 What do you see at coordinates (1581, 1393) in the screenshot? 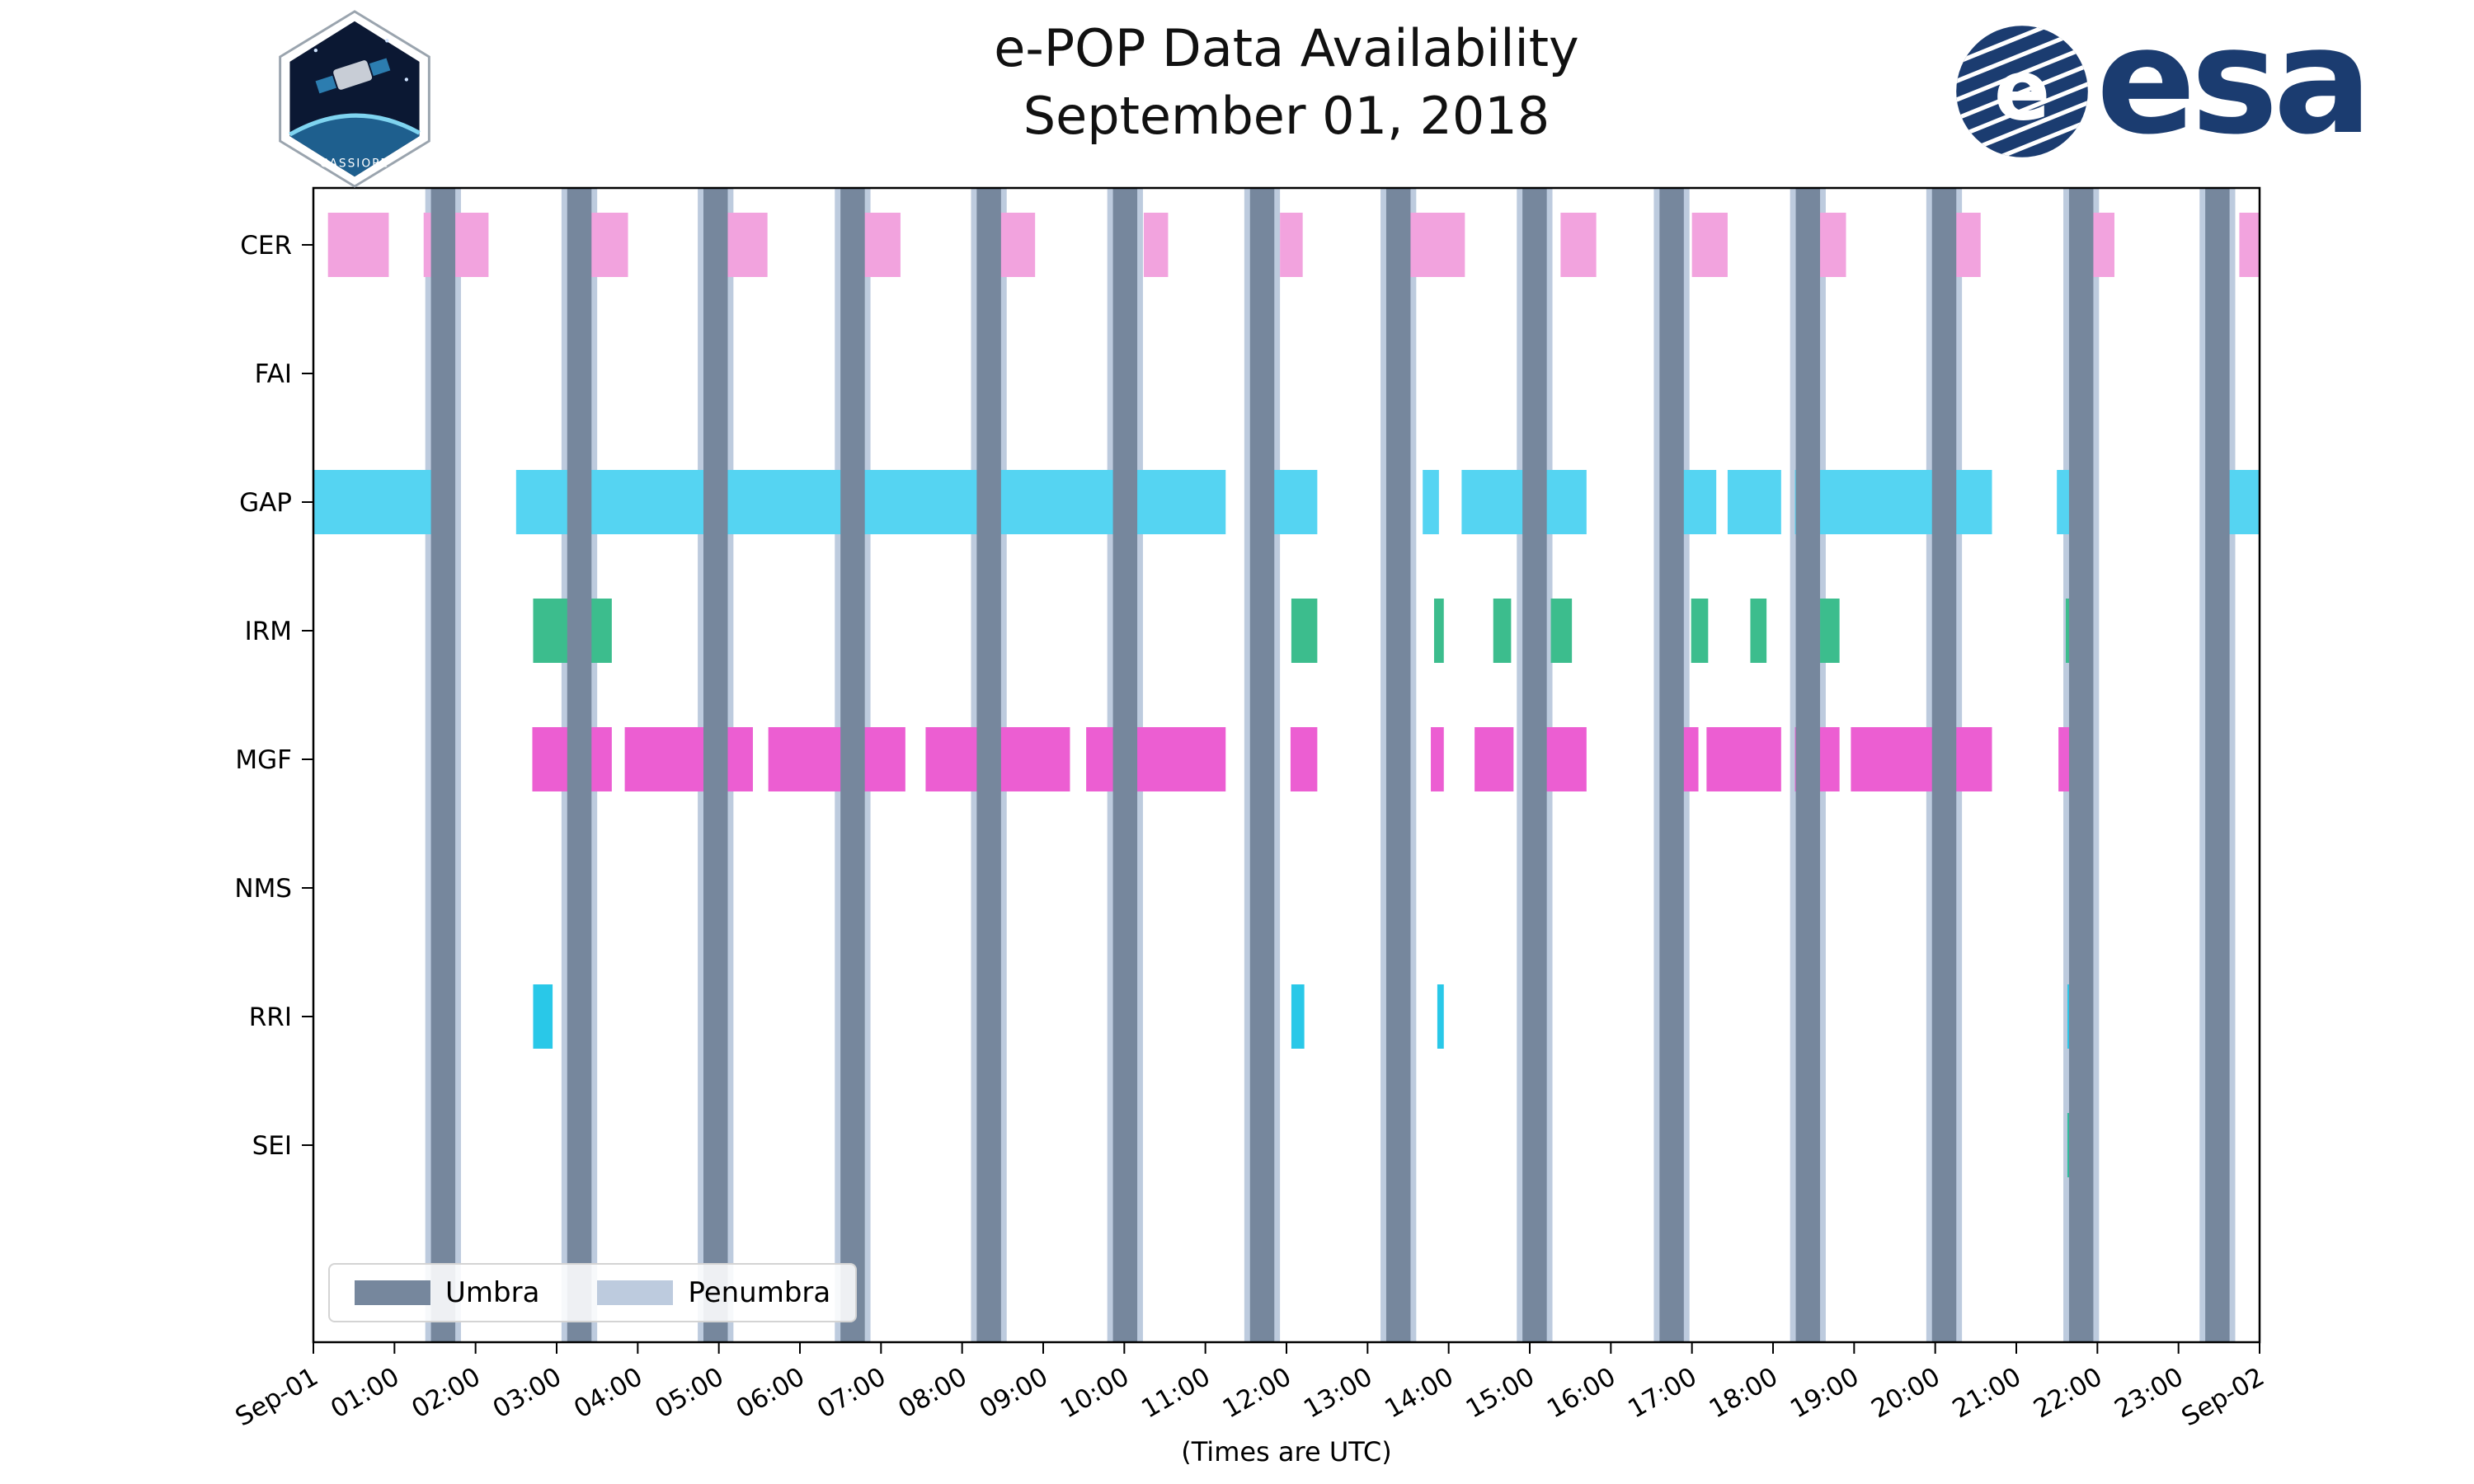
I see `x-tick-label: 16:00` at bounding box center [1581, 1393].